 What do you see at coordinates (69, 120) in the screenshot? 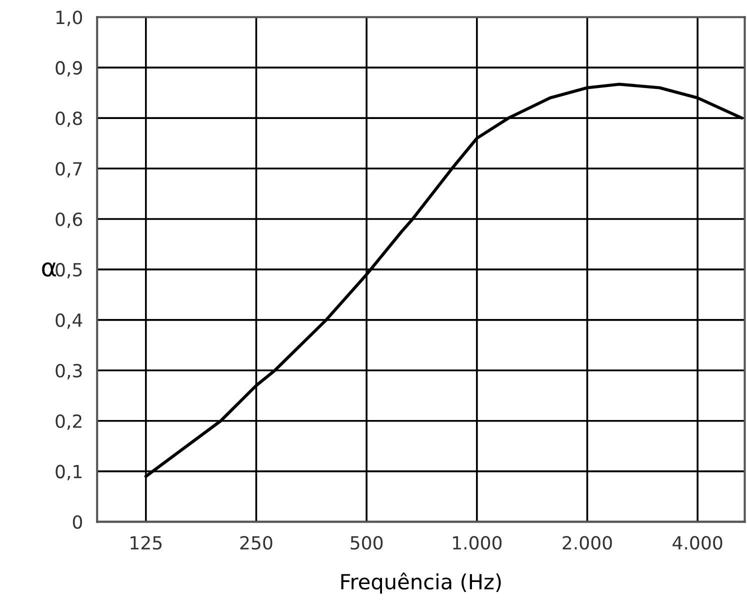
I see `y-tick-label: 0,8` at bounding box center [69, 120].